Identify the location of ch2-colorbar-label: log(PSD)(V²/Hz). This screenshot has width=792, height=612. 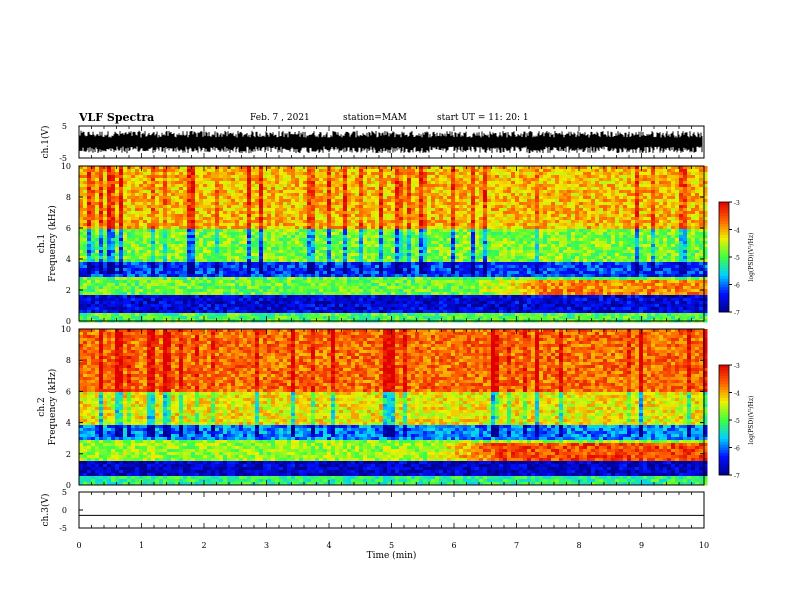
(751, 420).